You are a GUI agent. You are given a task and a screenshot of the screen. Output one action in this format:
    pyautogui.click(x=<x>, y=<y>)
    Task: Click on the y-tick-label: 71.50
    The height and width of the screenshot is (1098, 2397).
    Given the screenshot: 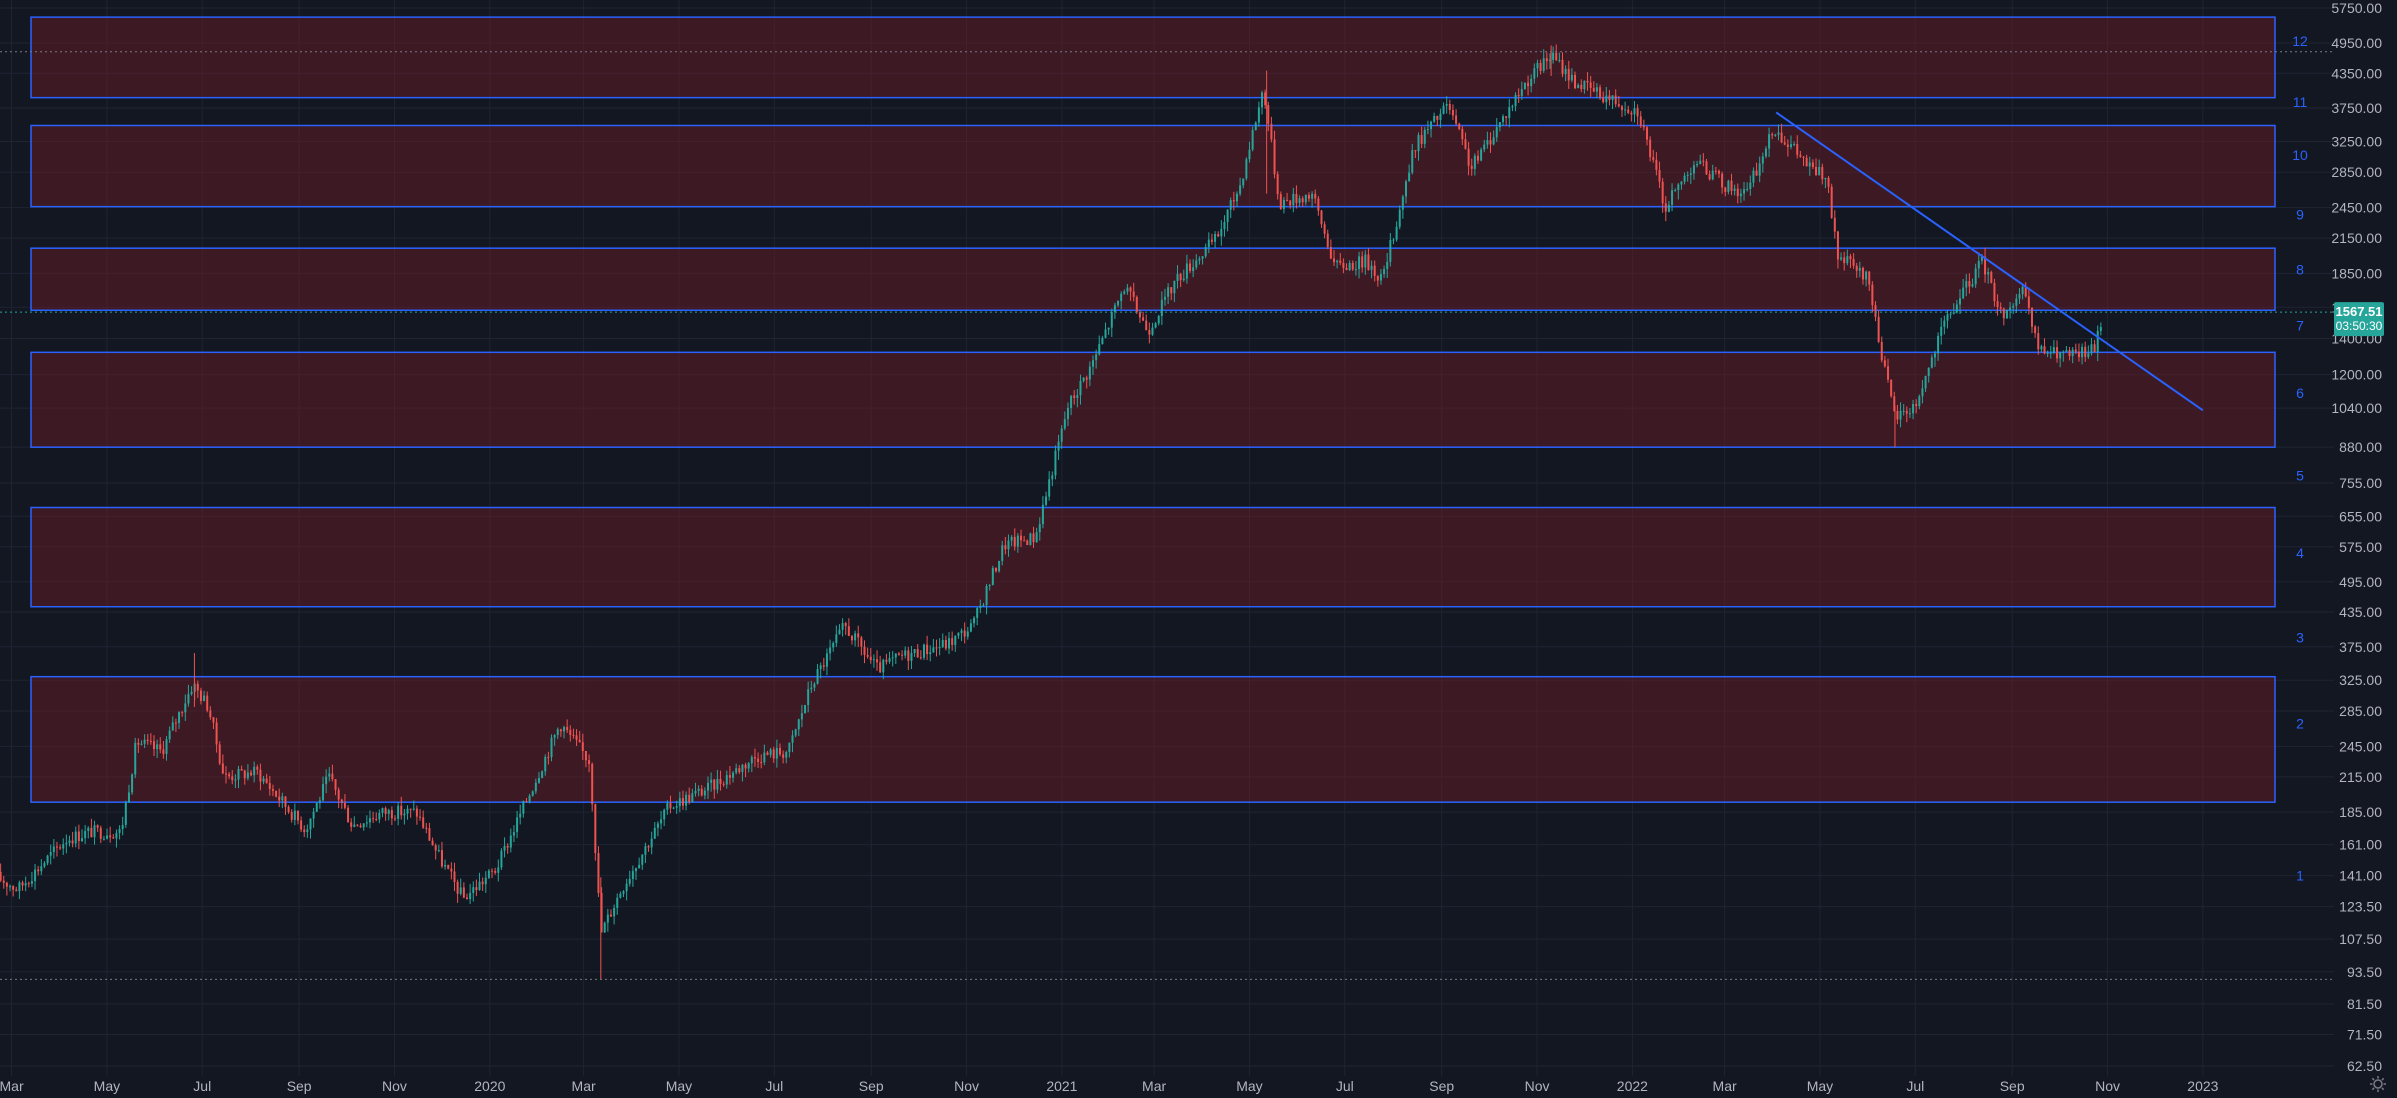 What is the action you would take?
    pyautogui.click(x=2364, y=1035)
    